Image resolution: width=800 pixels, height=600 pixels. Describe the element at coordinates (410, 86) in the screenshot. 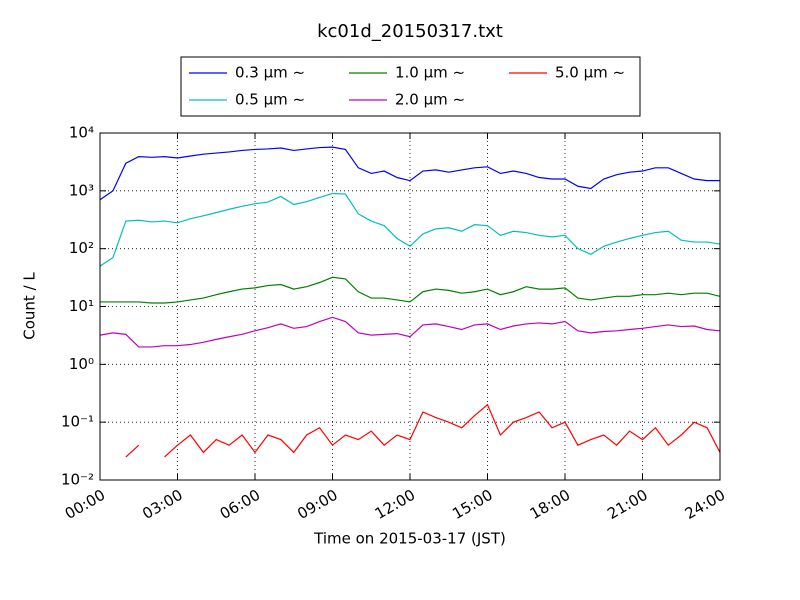

I see `legend-box` at that location.